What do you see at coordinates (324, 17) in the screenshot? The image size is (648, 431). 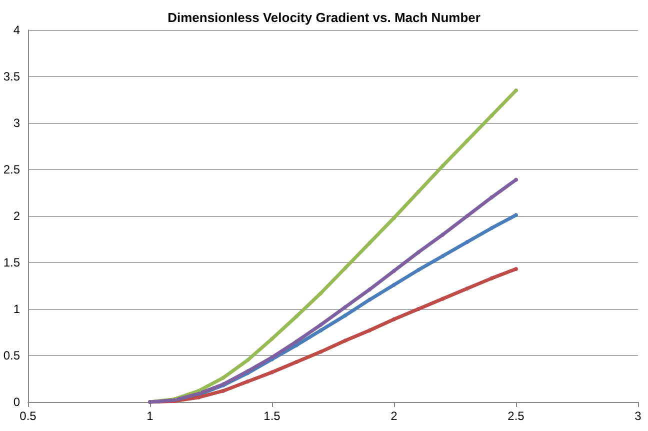 I see `chart-title: Dimensionless Velocity Gradient vs. Mach Number` at bounding box center [324, 17].